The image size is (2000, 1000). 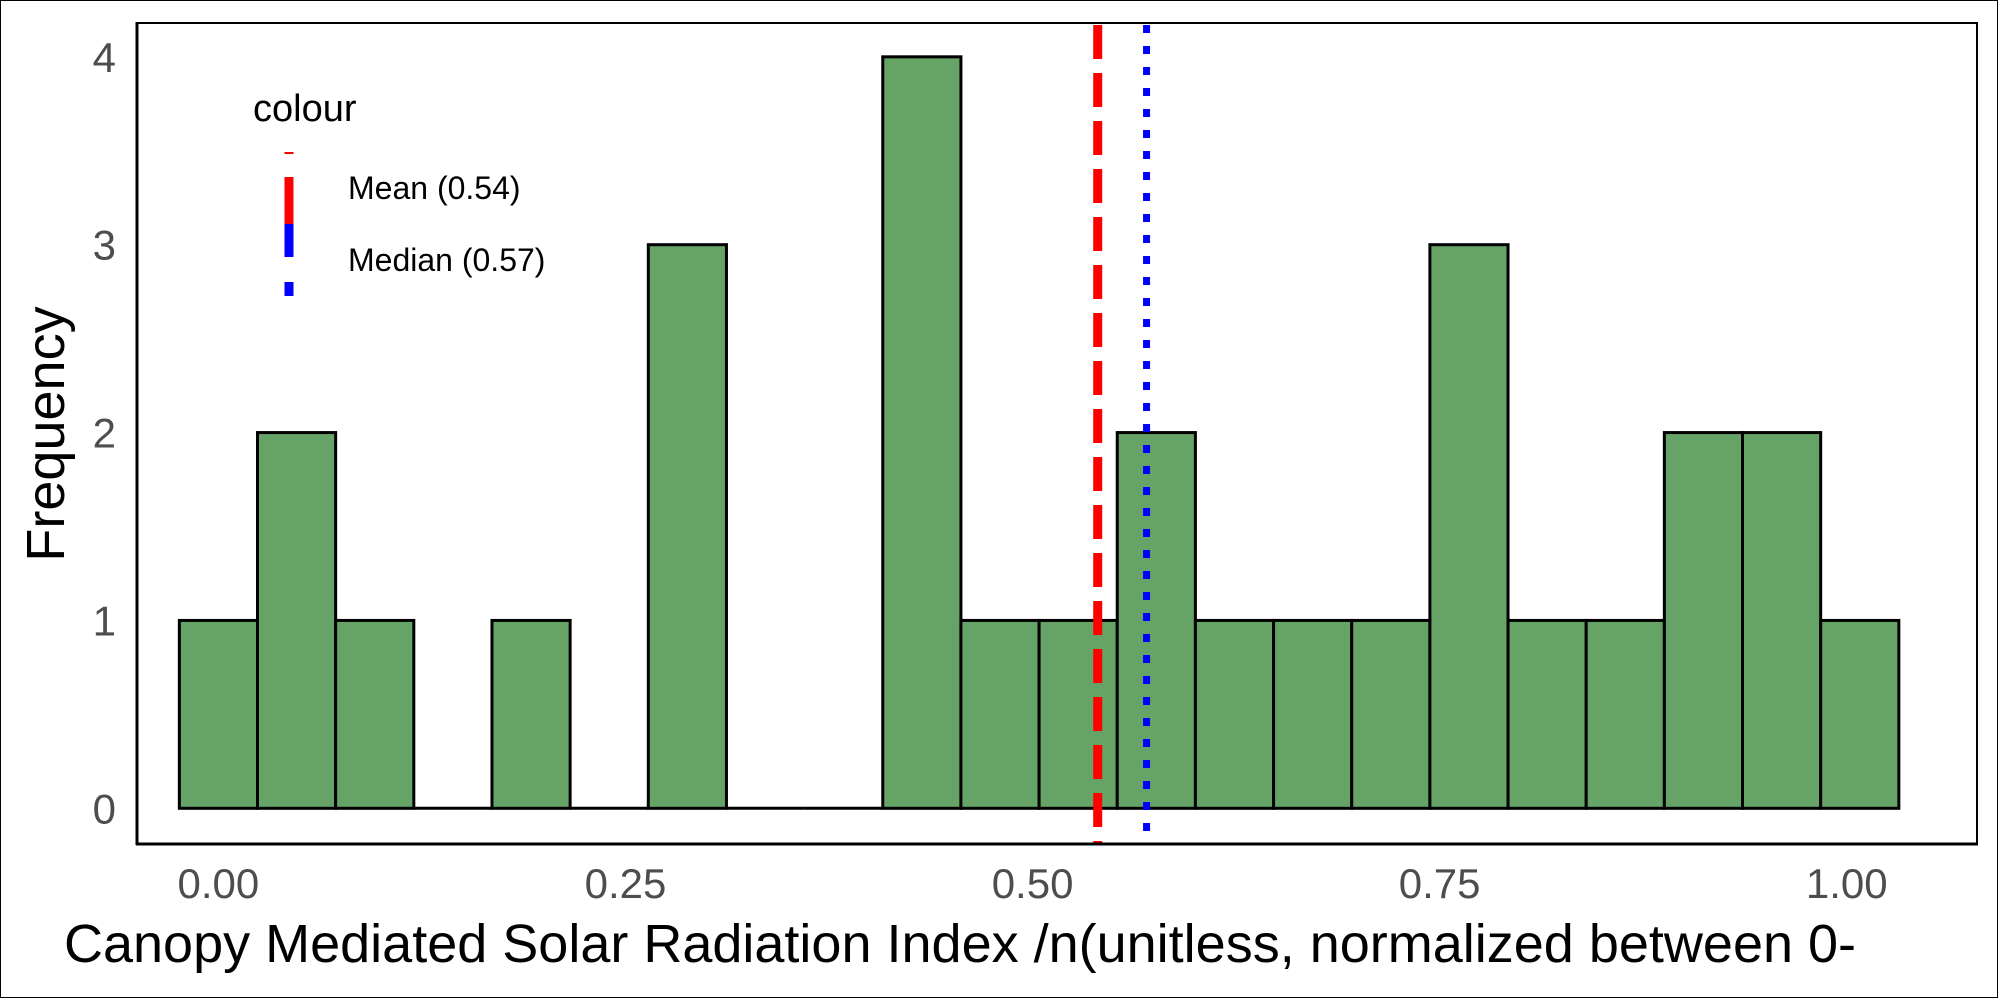 I want to click on x-tick-labels: 0.00 0.25 0.50 0.75 1.00, so click(x=1033, y=883).